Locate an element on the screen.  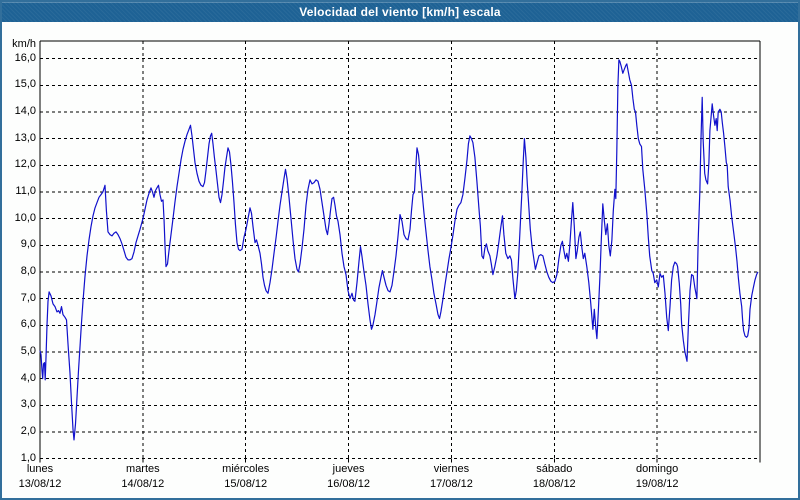
x-day-label: jueves is located at coordinates (348, 469).